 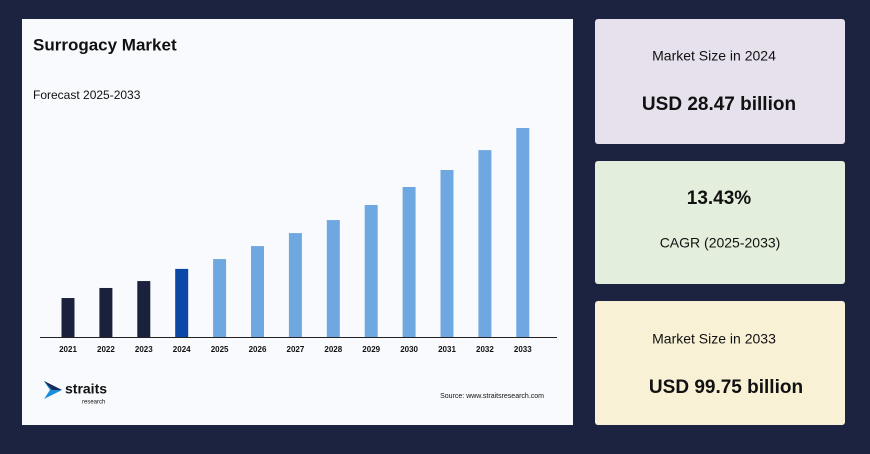 What do you see at coordinates (714, 56) in the screenshot?
I see `card-label: Market Size in 2024` at bounding box center [714, 56].